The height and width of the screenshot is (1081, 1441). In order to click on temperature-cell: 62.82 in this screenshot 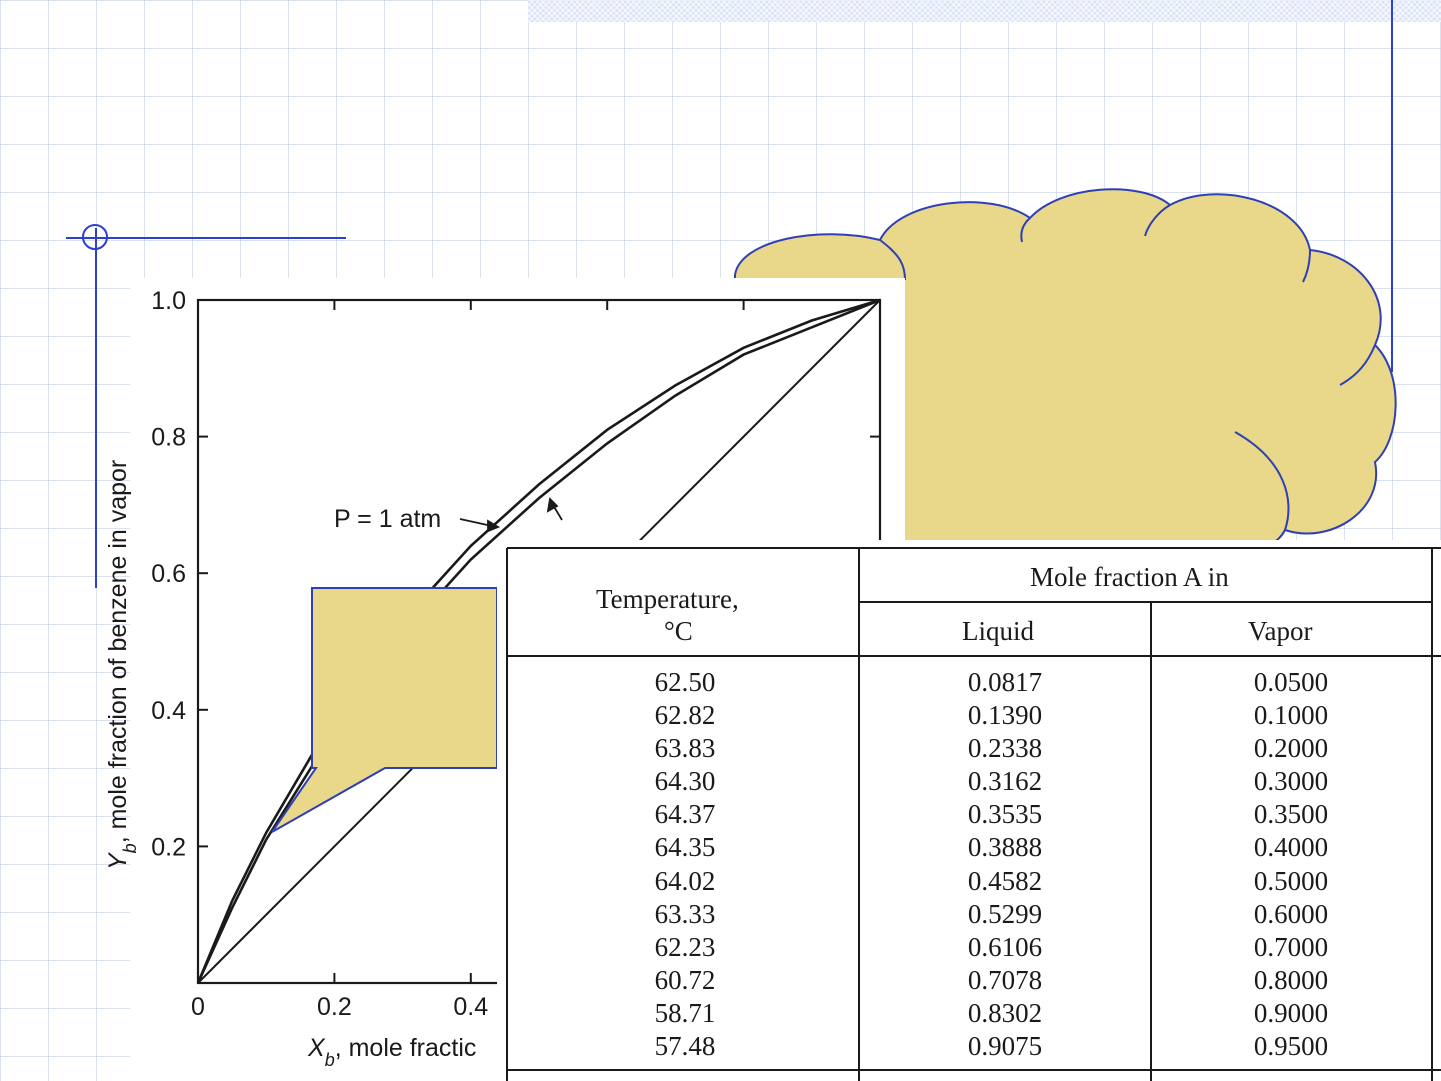, I will do `click(685, 715)`.